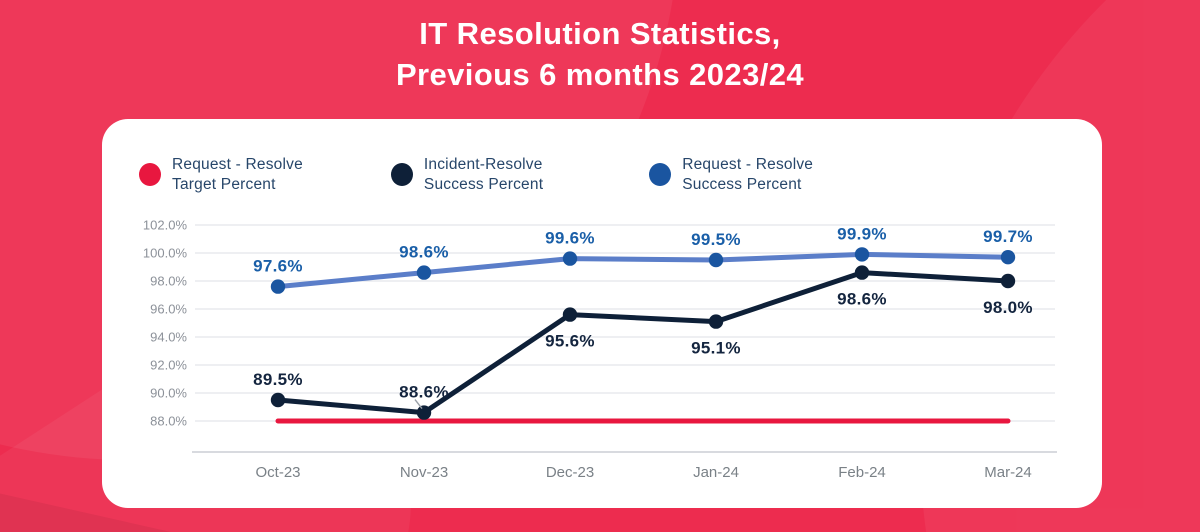 The height and width of the screenshot is (532, 1200). What do you see at coordinates (716, 348) in the screenshot?
I see `data-label-1-3: 95.1%` at bounding box center [716, 348].